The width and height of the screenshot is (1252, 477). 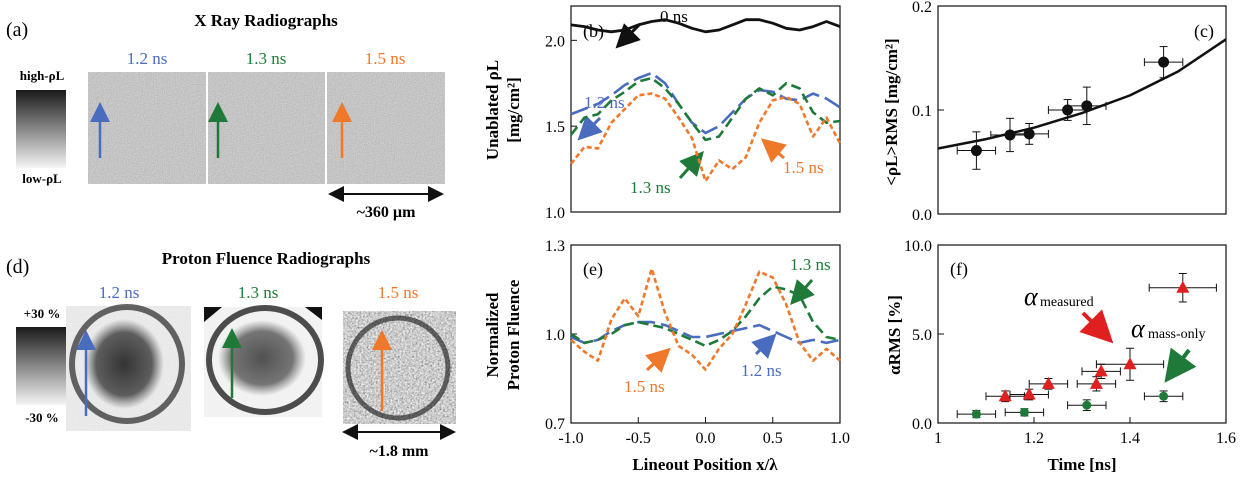 I want to click on ytick-label-e: 1.3, so click(x=555, y=246).